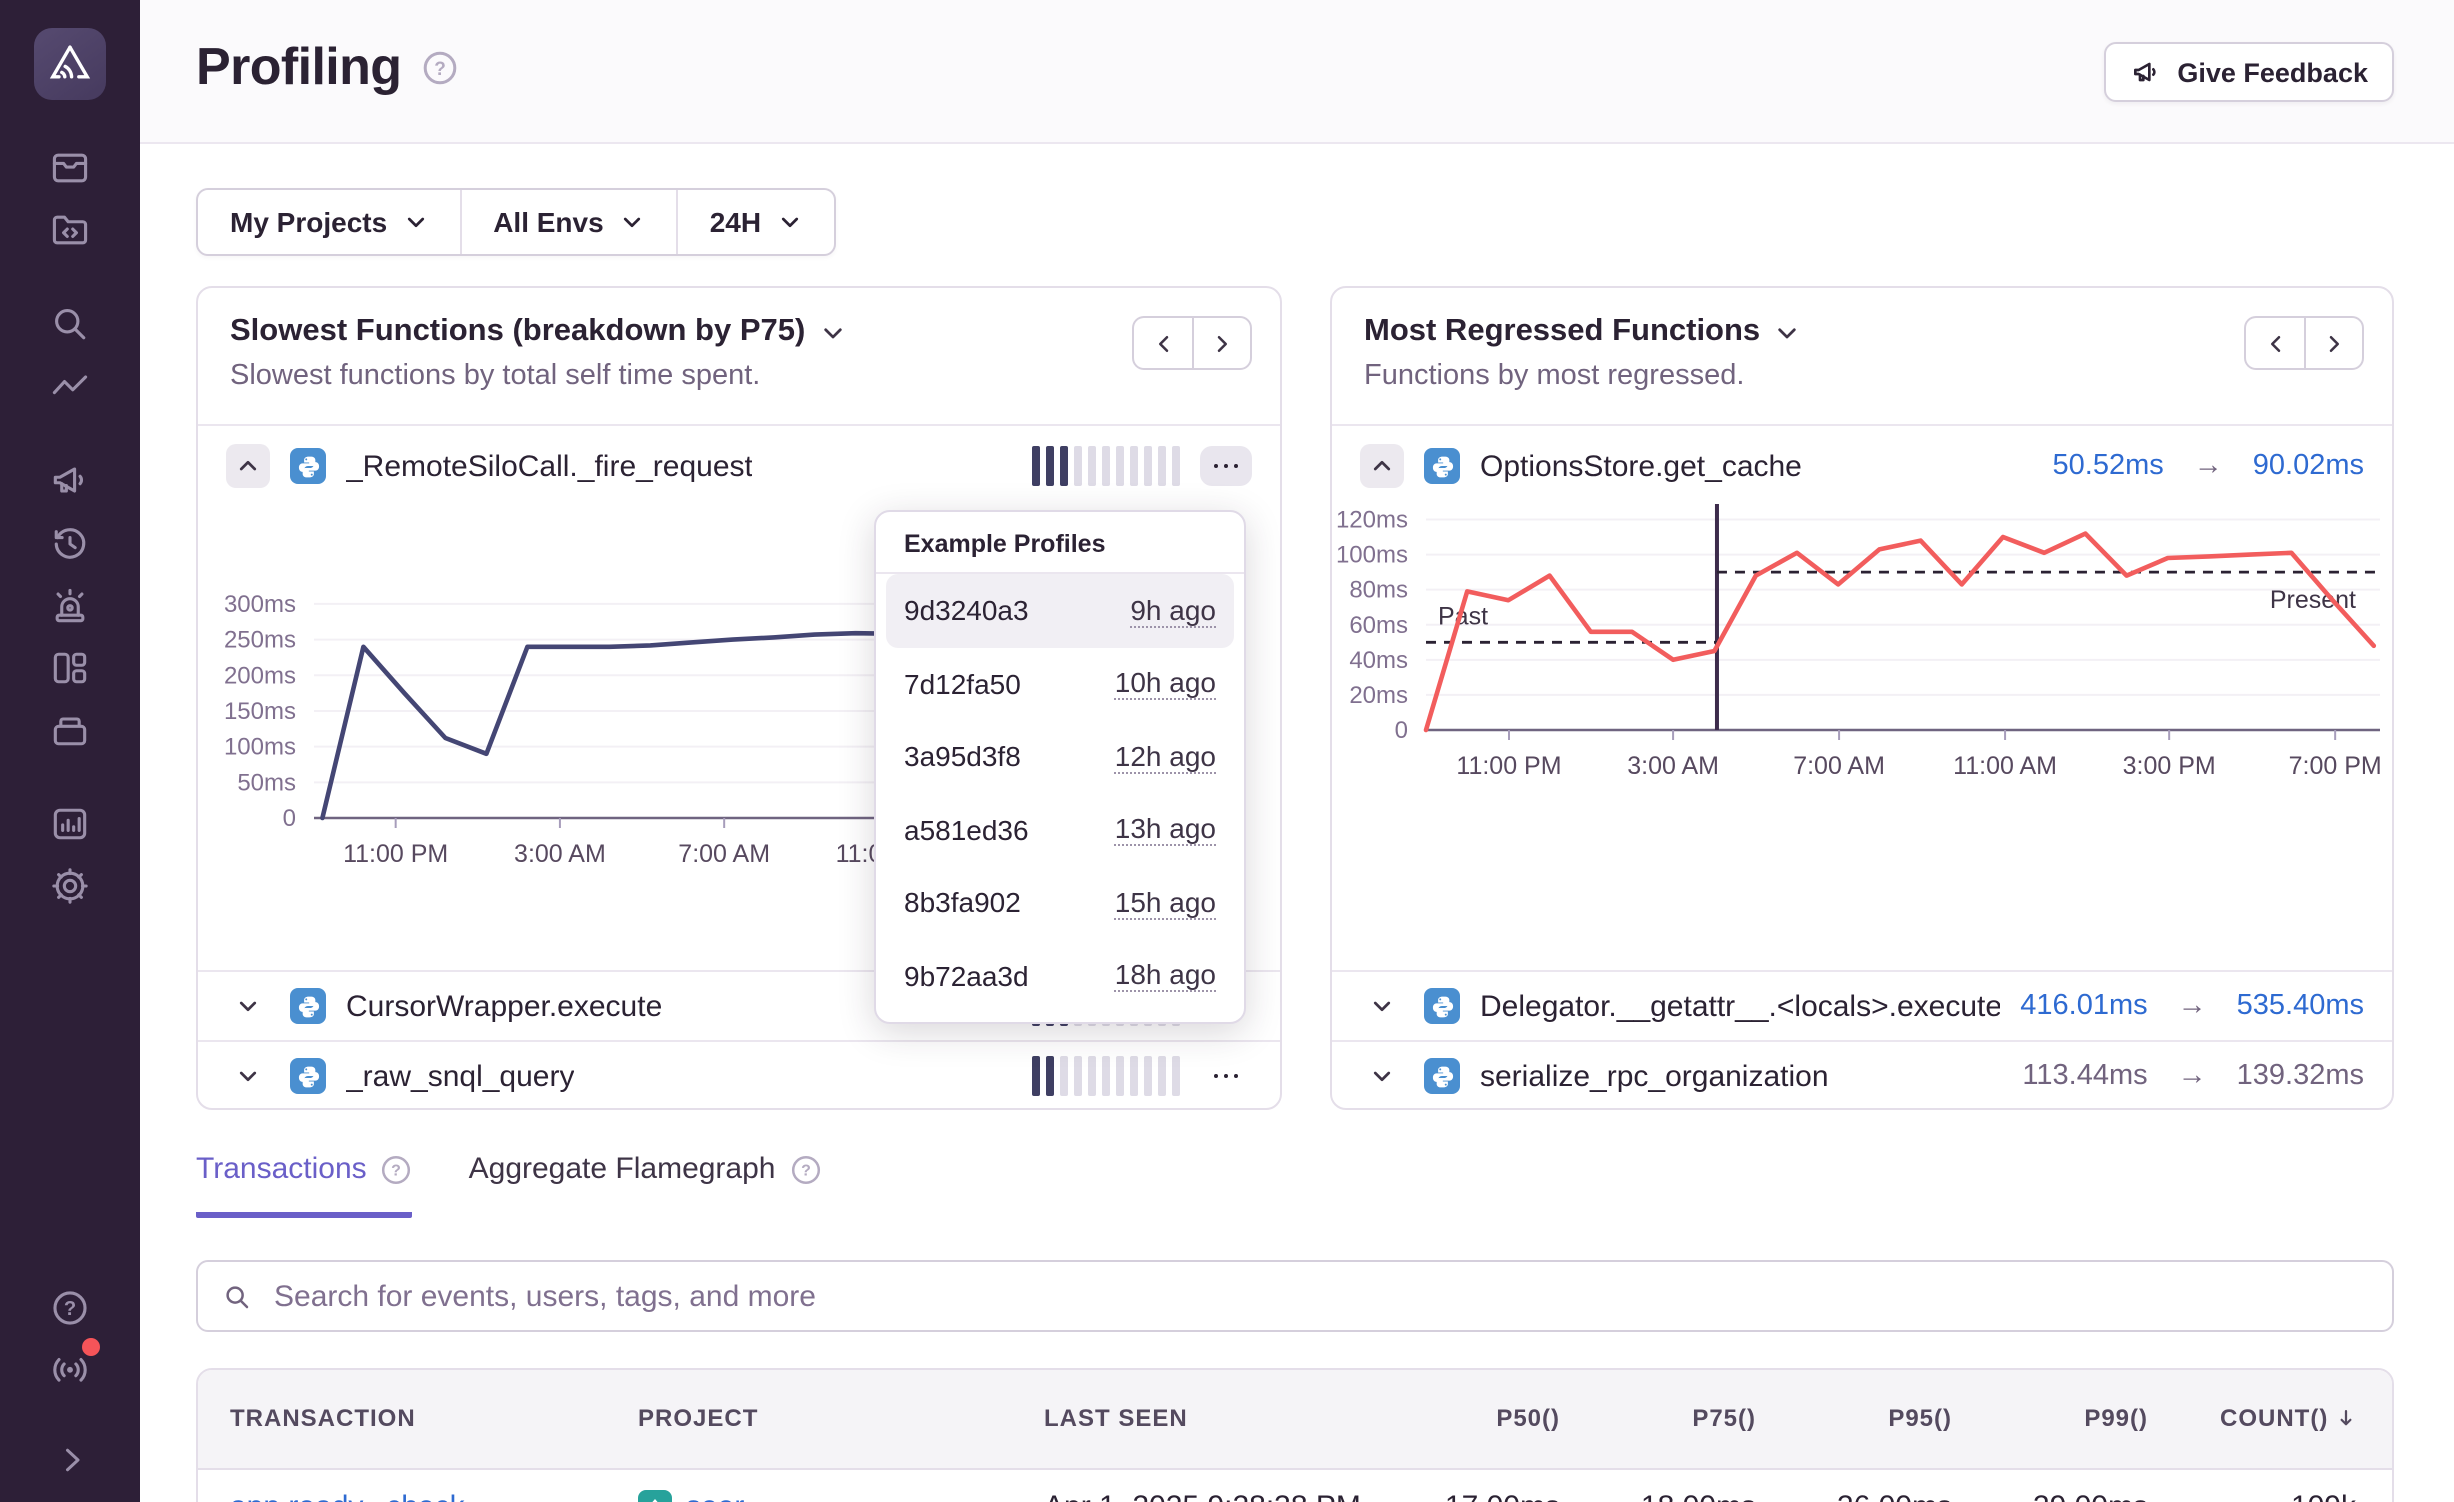 The image size is (2454, 1502). Describe the element at coordinates (2248, 72) in the screenshot. I see `give-feedback-button: Give Feedback` at that location.